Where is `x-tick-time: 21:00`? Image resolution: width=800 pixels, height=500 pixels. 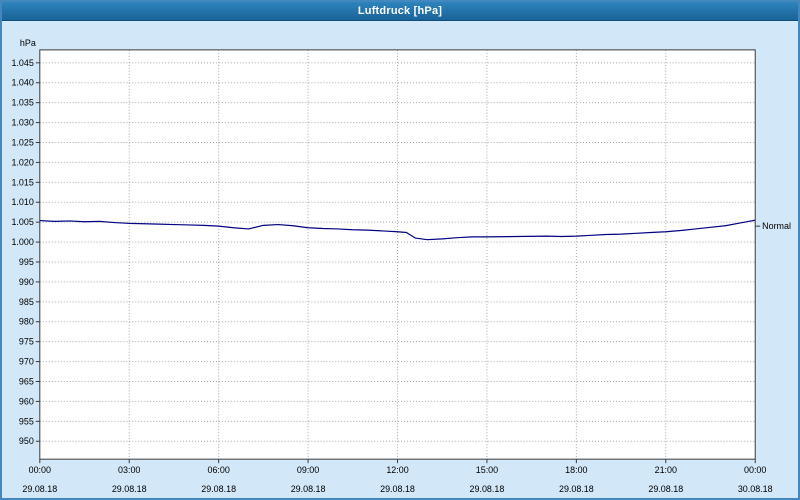 x-tick-time: 21:00 is located at coordinates (666, 470).